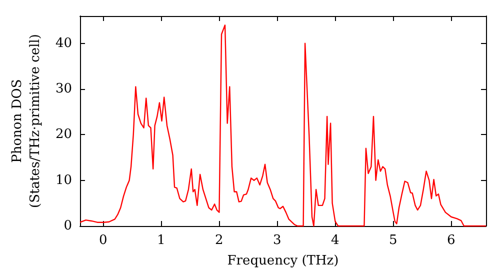 The image size is (500, 280). What do you see at coordinates (283, 260) in the screenshot?
I see `x-axis-title: Frequency (THz)` at bounding box center [283, 260].